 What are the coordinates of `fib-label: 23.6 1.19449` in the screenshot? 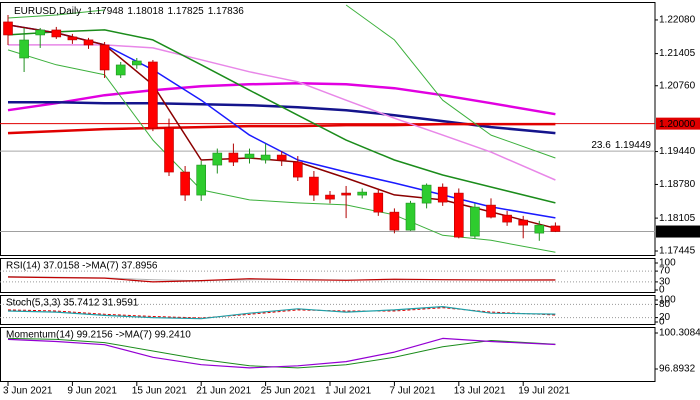 It's located at (621, 145).